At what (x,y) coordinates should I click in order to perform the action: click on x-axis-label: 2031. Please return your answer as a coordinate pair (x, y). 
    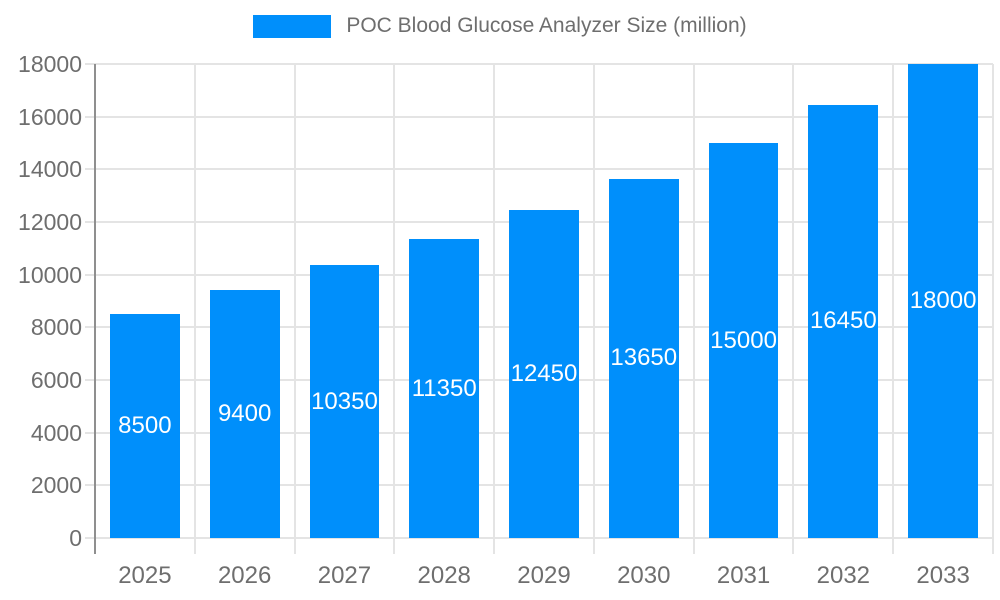
    Looking at the image, I should click on (743, 575).